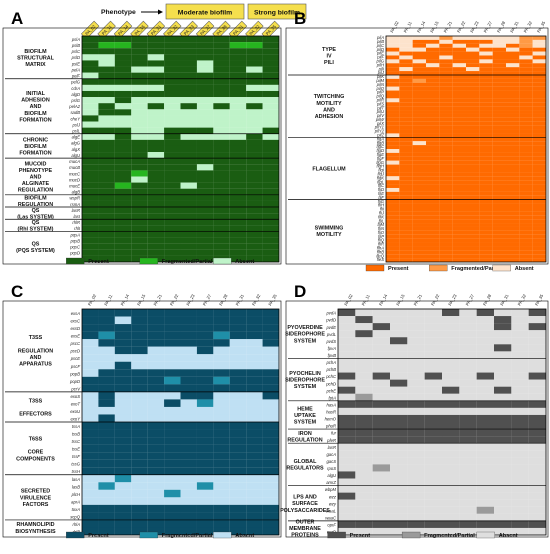  What do you see at coordinates (508, 536) in the screenshot?
I see `legend-label: Absent` at bounding box center [508, 536].